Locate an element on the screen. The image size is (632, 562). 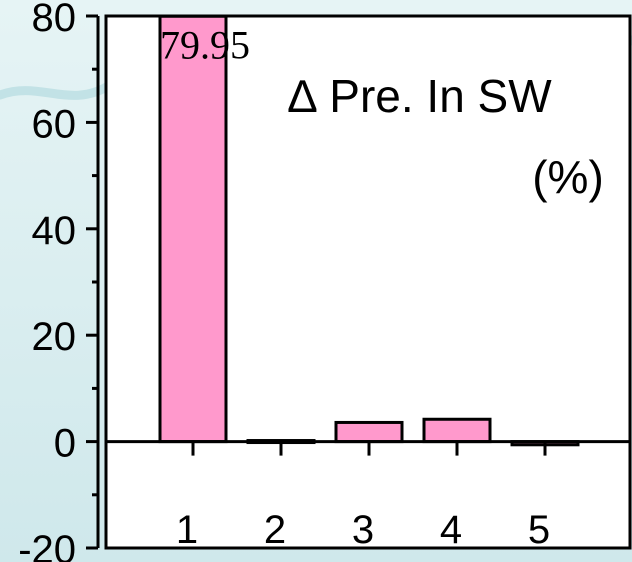
y-tick-label-40: 40 is located at coordinates (54, 231).